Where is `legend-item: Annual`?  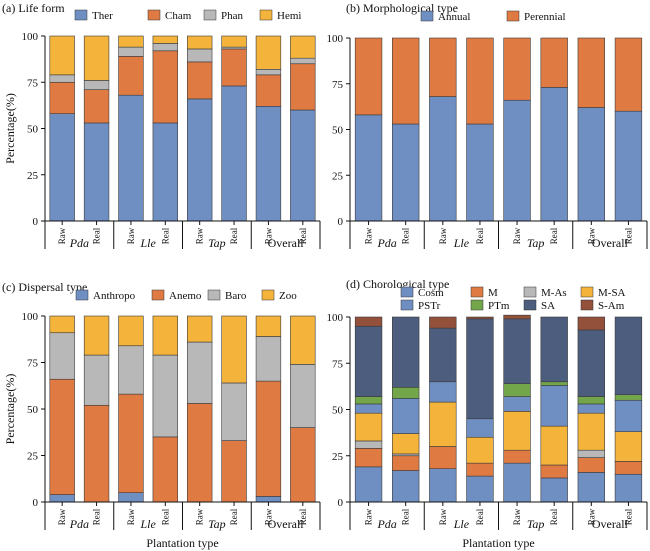 legend-item: Annual is located at coordinates (445, 16).